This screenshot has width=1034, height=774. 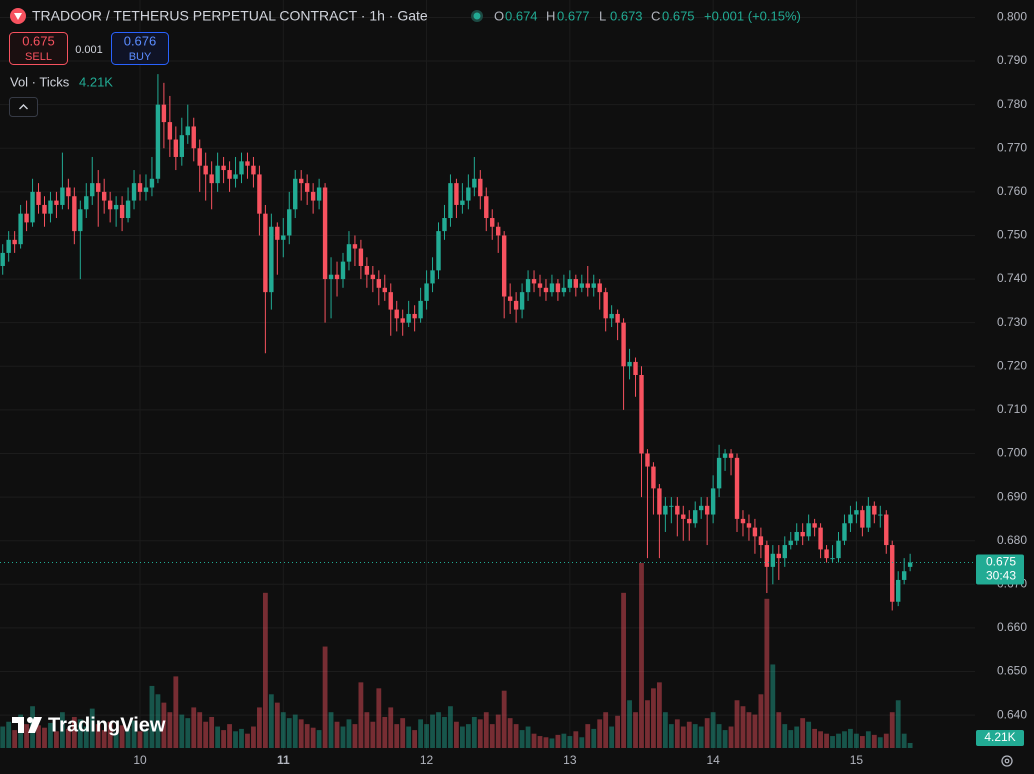 What do you see at coordinates (38, 48) in the screenshot?
I see `sell-button` at bounding box center [38, 48].